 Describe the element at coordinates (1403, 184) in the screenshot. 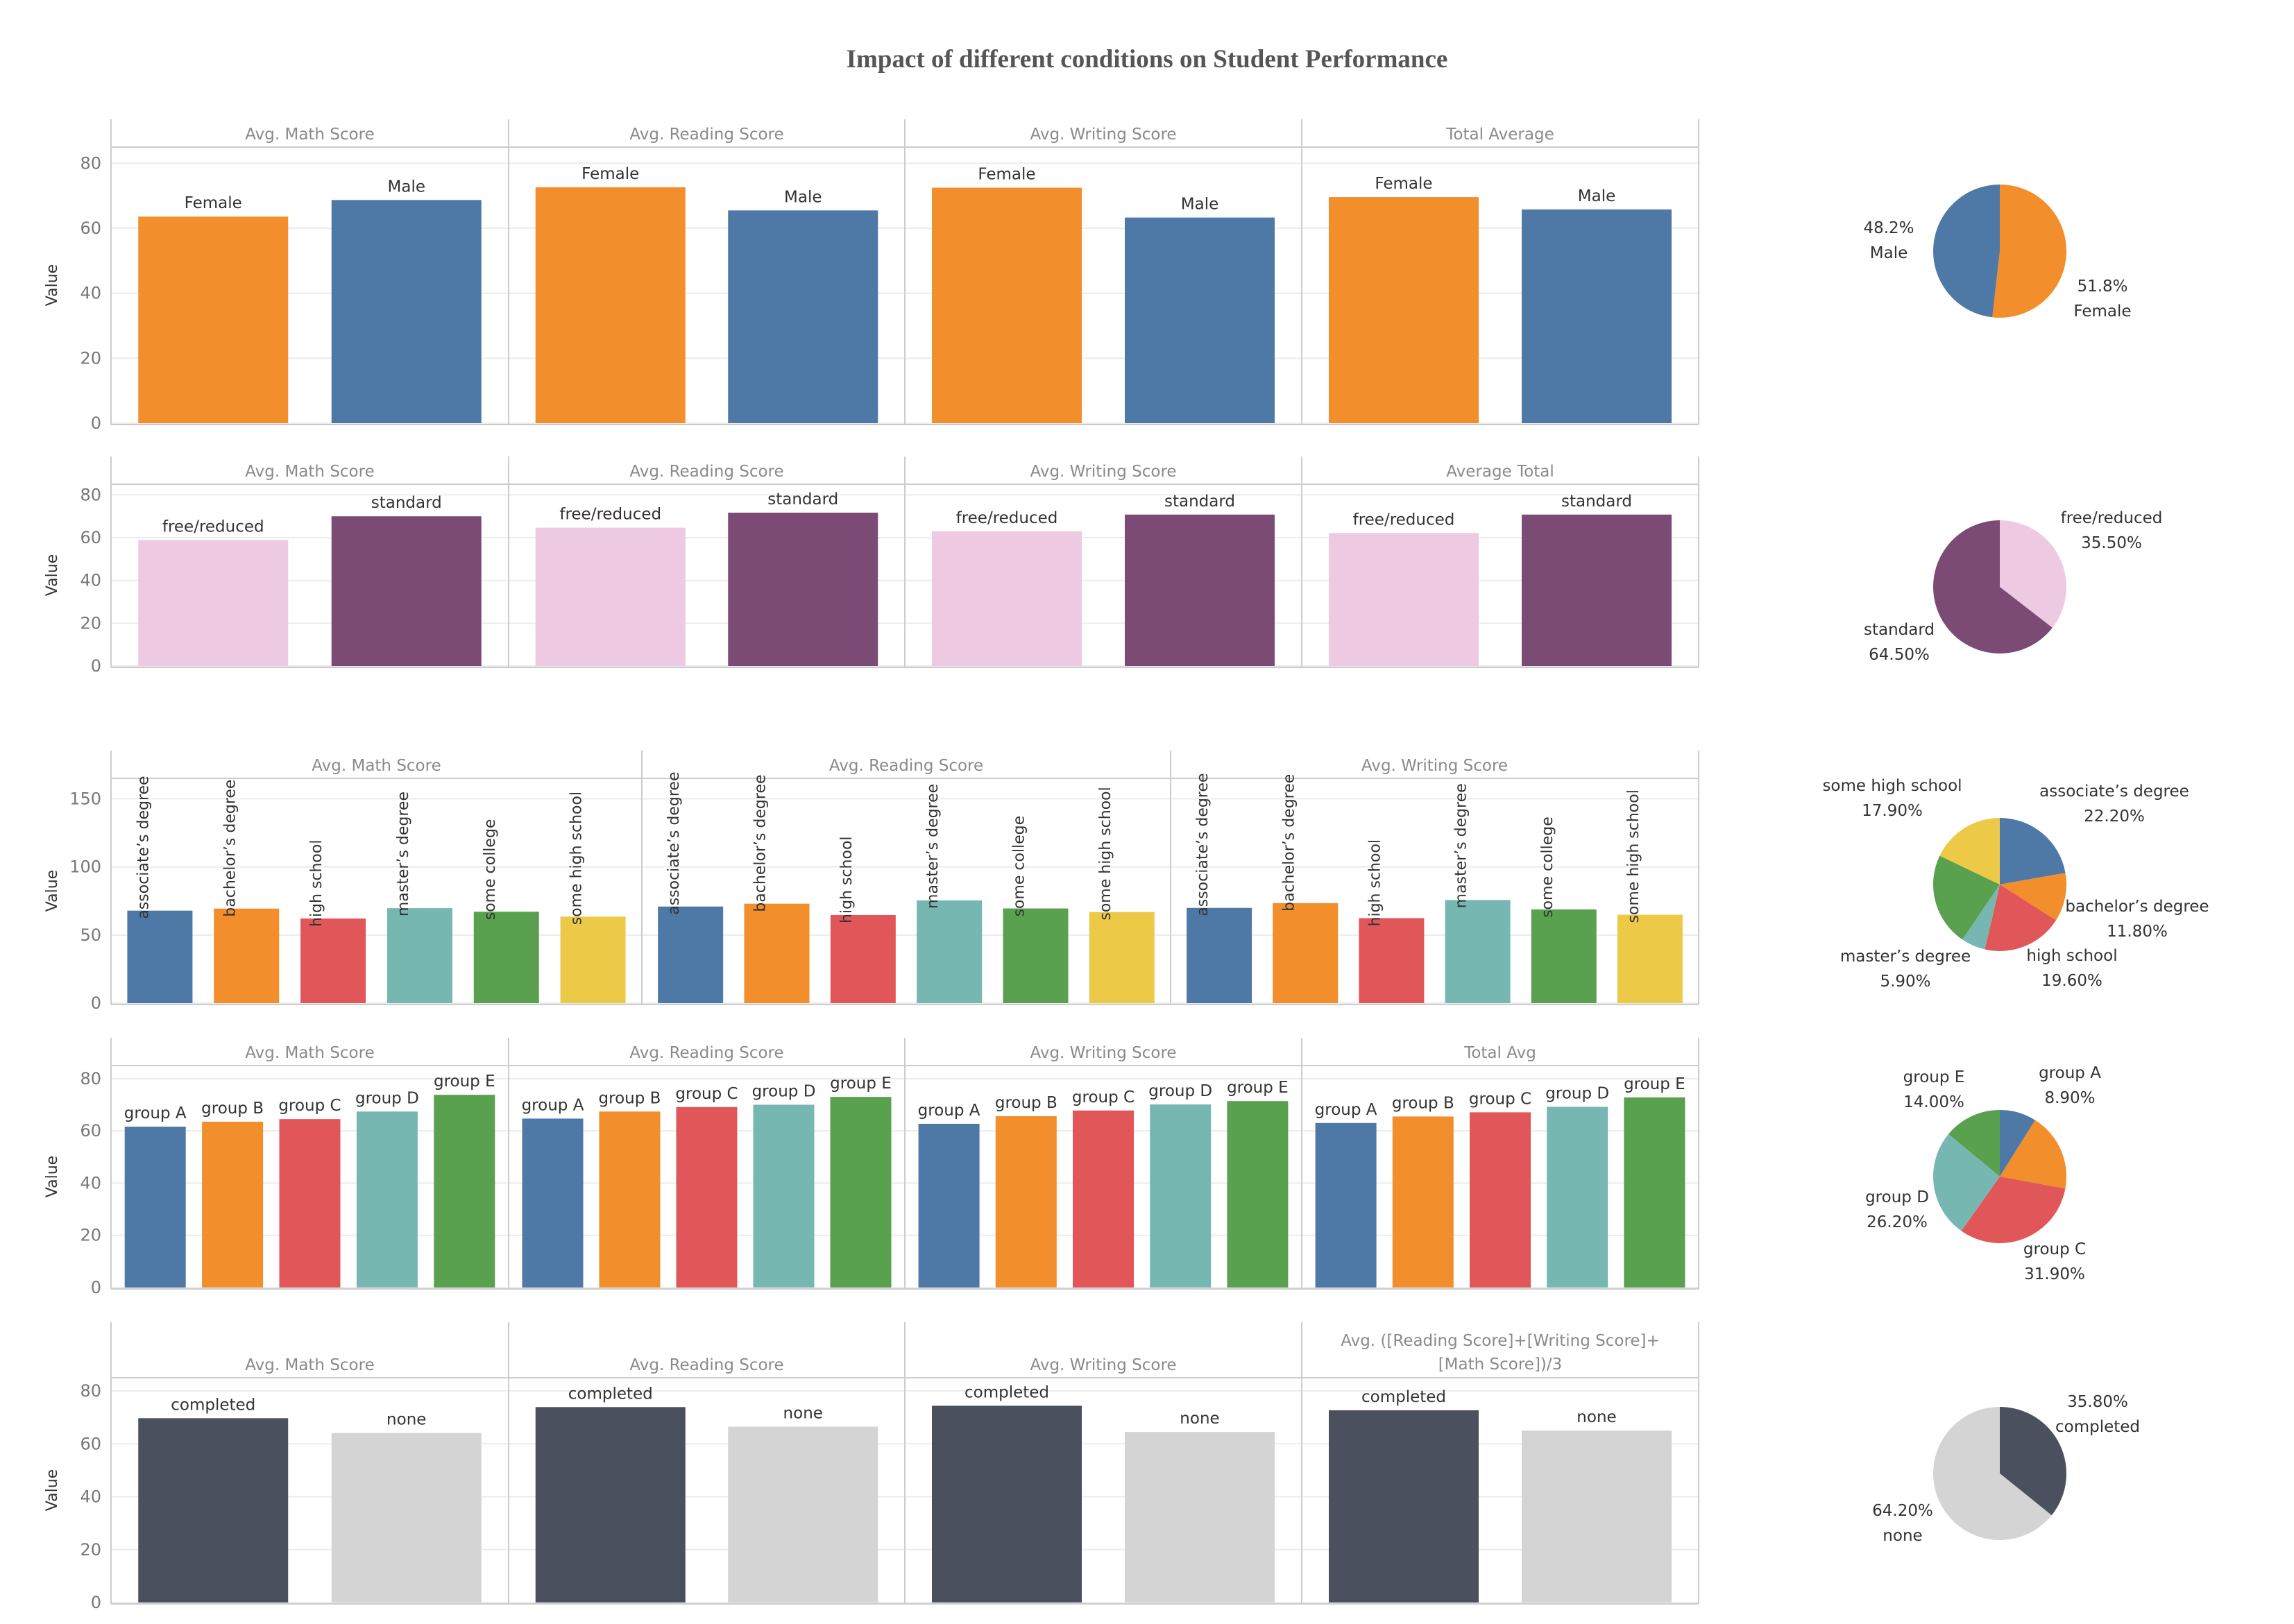

I see `bar-label: Female` at that location.